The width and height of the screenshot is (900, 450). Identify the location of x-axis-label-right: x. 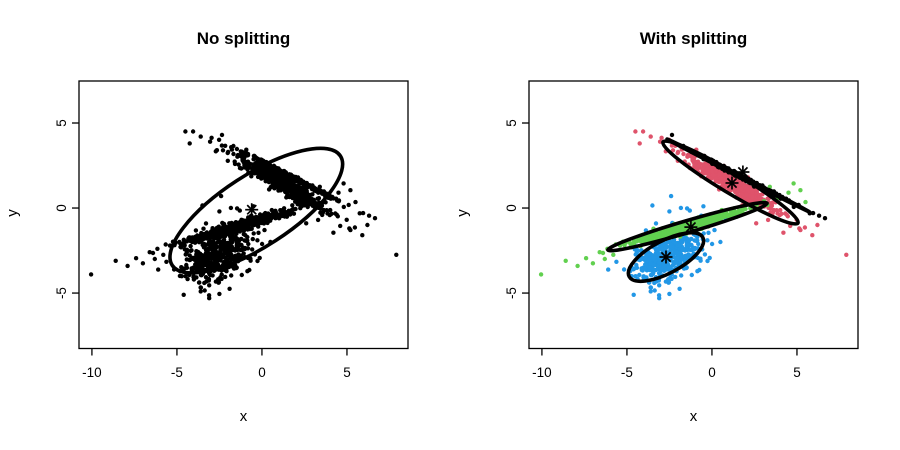
(693, 416).